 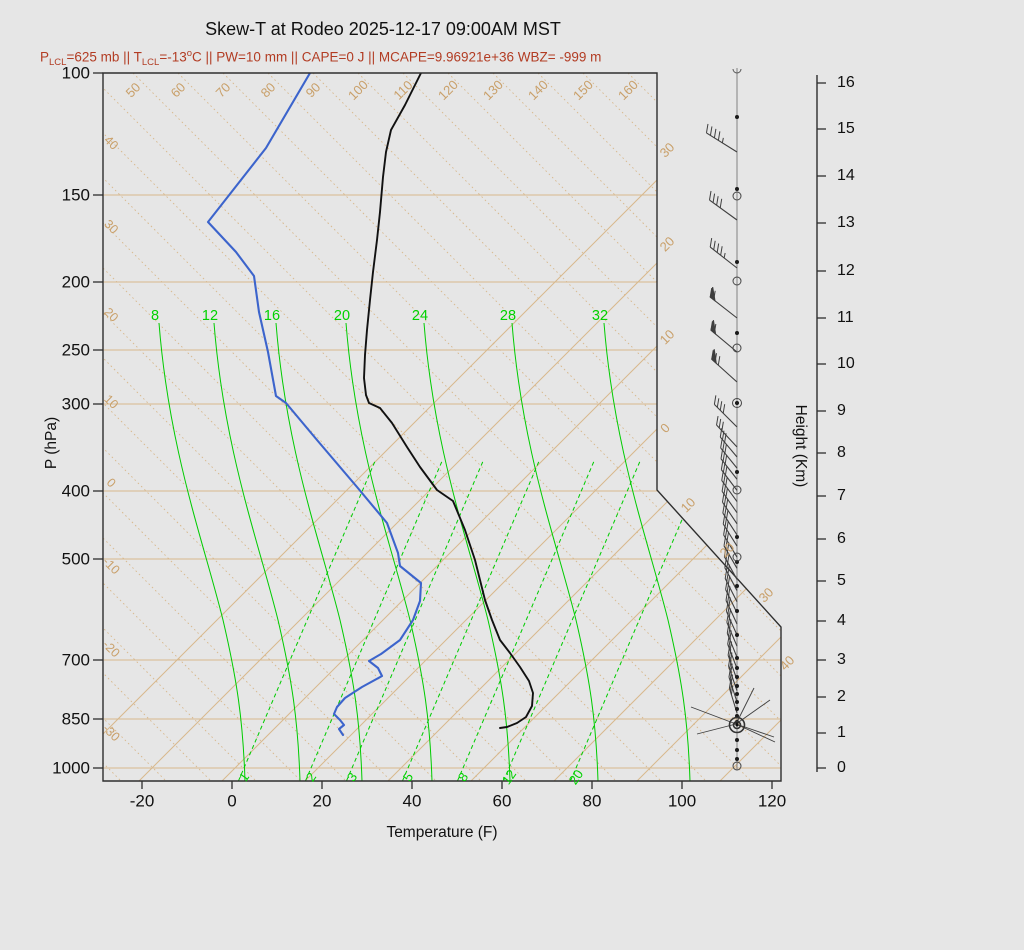 What do you see at coordinates (75, 559) in the screenshot?
I see `pressure-tick-label: 500` at bounding box center [75, 559].